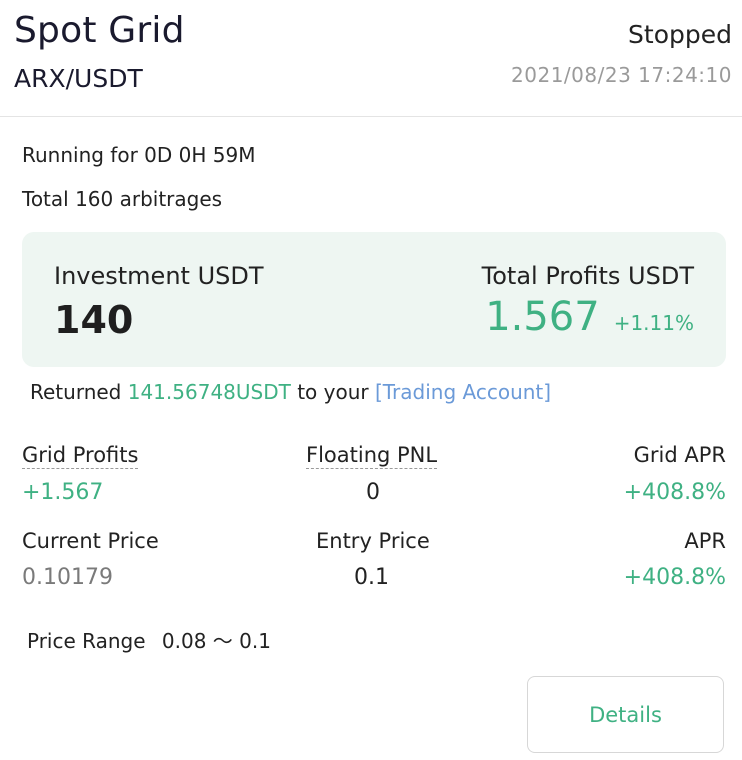  I want to click on trading-account-link: [Trading Account], so click(463, 392).